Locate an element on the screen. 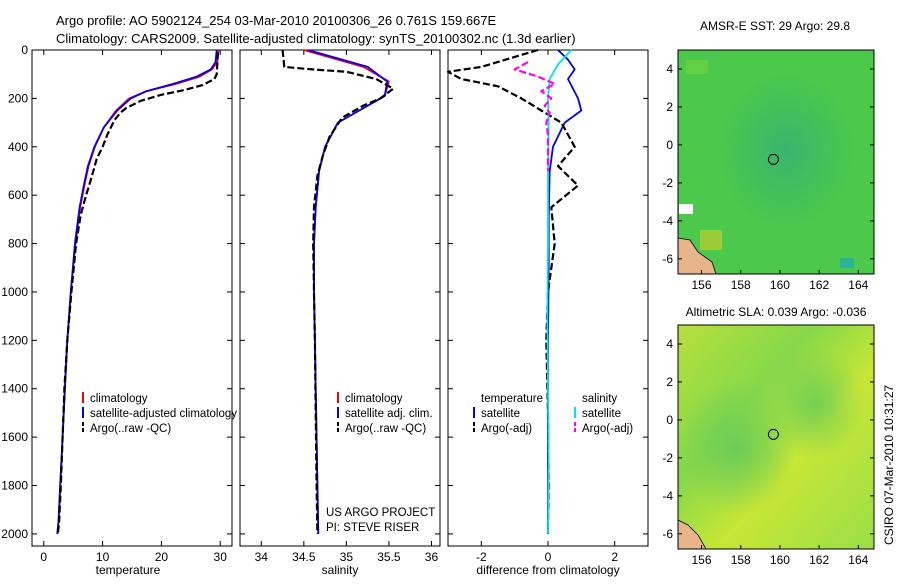  sla-map-axes is located at coordinates (776, 437).